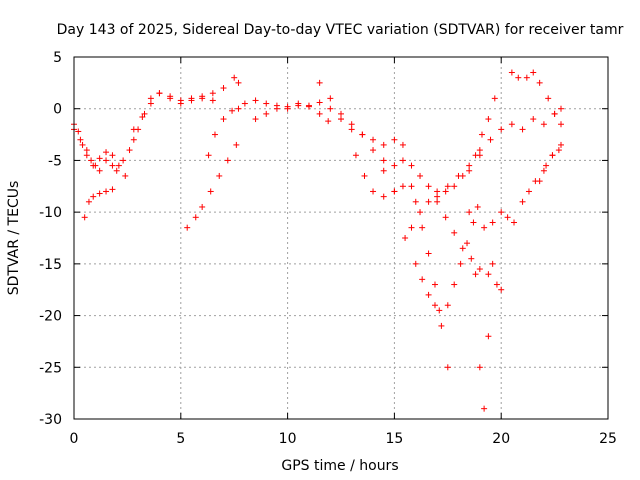  I want to click on series-arc-c, so click(98, 203).